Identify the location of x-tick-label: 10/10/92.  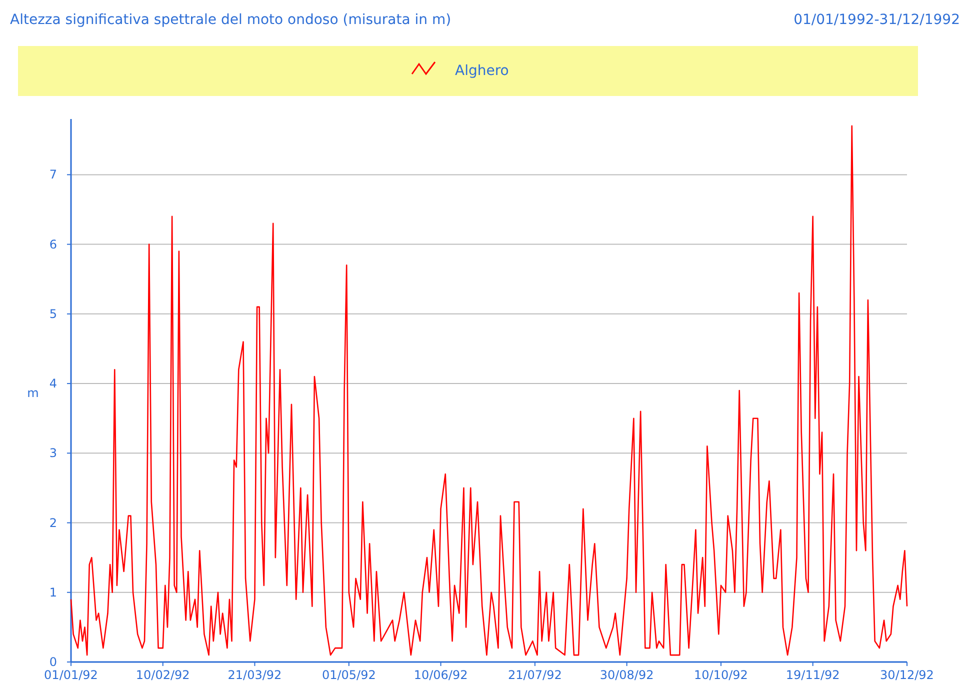
(721, 675).